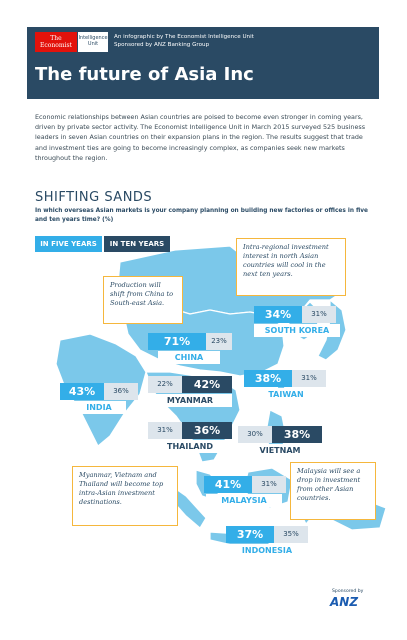 This screenshot has height=640, width=407. I want to click on south-korea-five-years: 34%, so click(278, 314).